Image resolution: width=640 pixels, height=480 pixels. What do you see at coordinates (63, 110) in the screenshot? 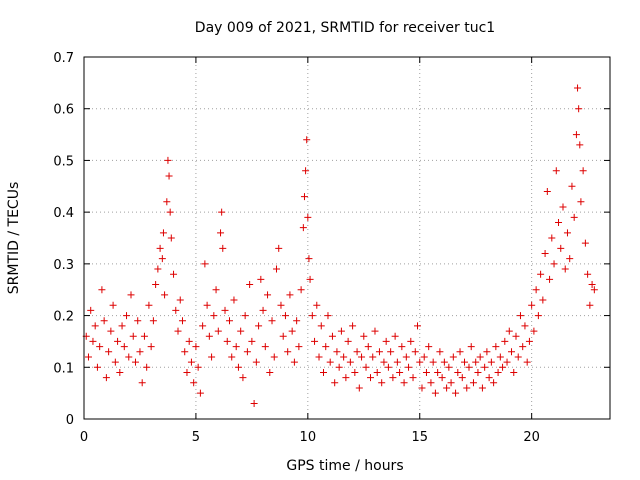
I see `y-tick-label: 0.6` at bounding box center [63, 110].